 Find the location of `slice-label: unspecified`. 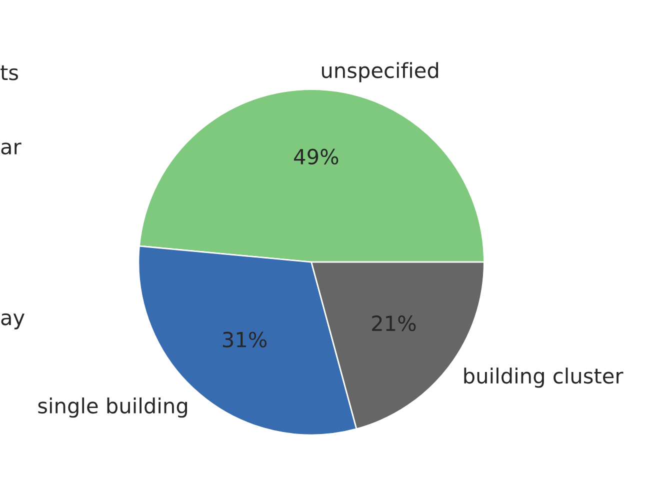

slice-label: unspecified is located at coordinates (380, 72).